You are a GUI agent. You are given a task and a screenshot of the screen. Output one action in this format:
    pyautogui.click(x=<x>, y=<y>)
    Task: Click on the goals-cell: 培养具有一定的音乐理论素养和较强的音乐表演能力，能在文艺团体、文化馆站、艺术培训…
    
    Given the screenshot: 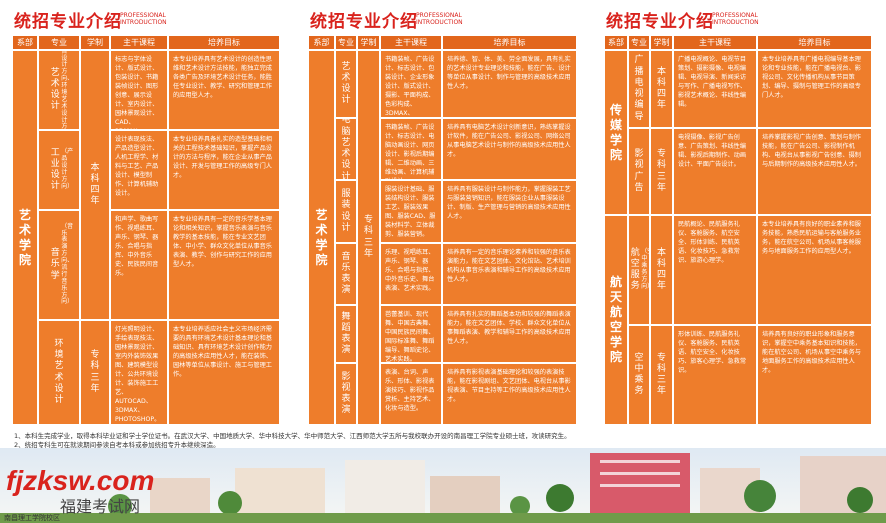 What is the action you would take?
    pyautogui.click(x=509, y=274)
    